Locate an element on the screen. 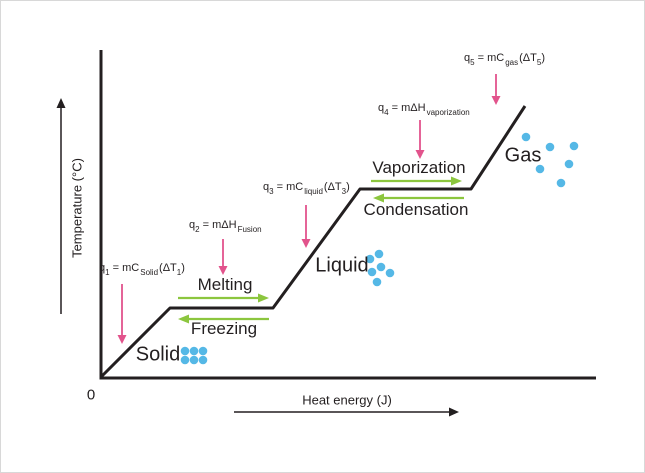 This screenshot has height=473, width=645. origin-label: 0 is located at coordinates (91, 395).